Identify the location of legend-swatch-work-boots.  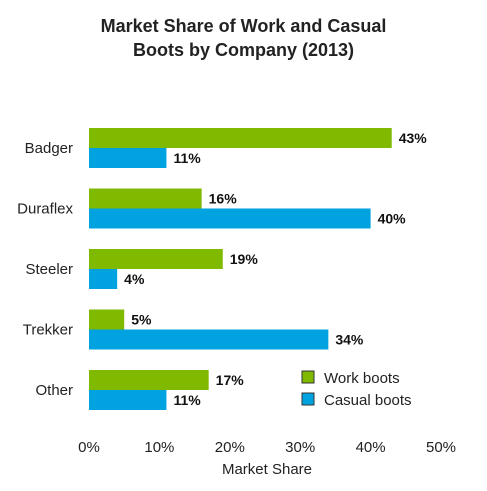
(308, 377).